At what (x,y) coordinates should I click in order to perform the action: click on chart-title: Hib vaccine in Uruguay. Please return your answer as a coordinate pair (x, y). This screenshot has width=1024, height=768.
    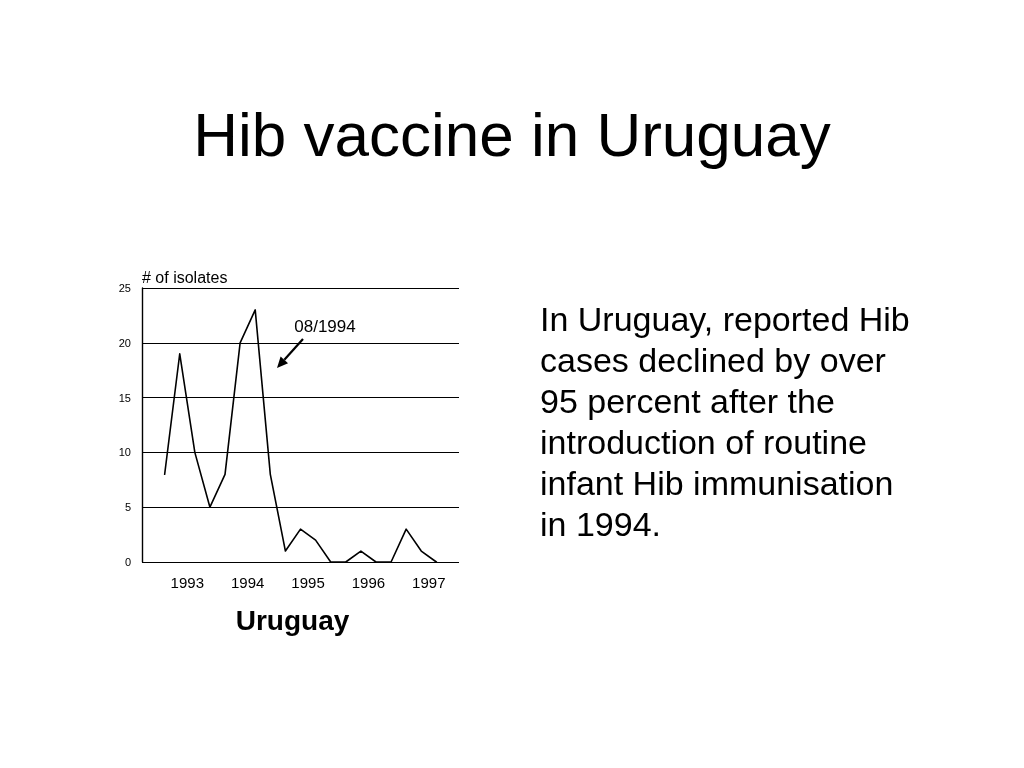
    Looking at the image, I should click on (512, 134).